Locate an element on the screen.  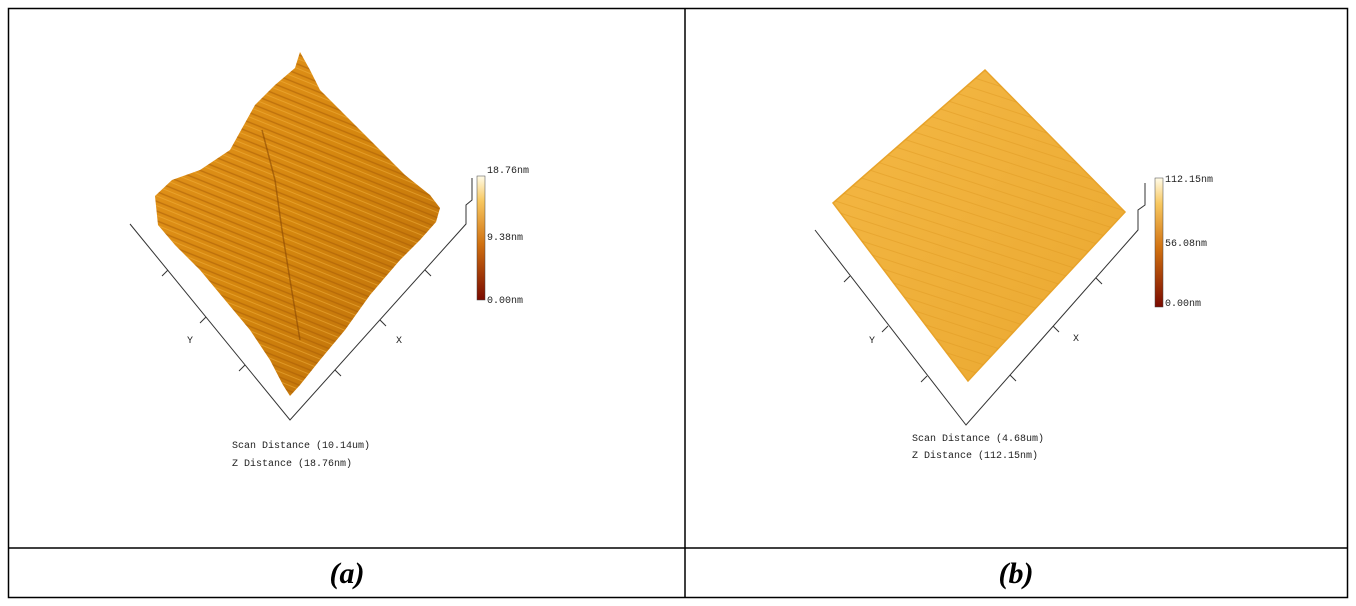
scan-distance: Scan Distance (4.68um) is located at coordinates (978, 439).